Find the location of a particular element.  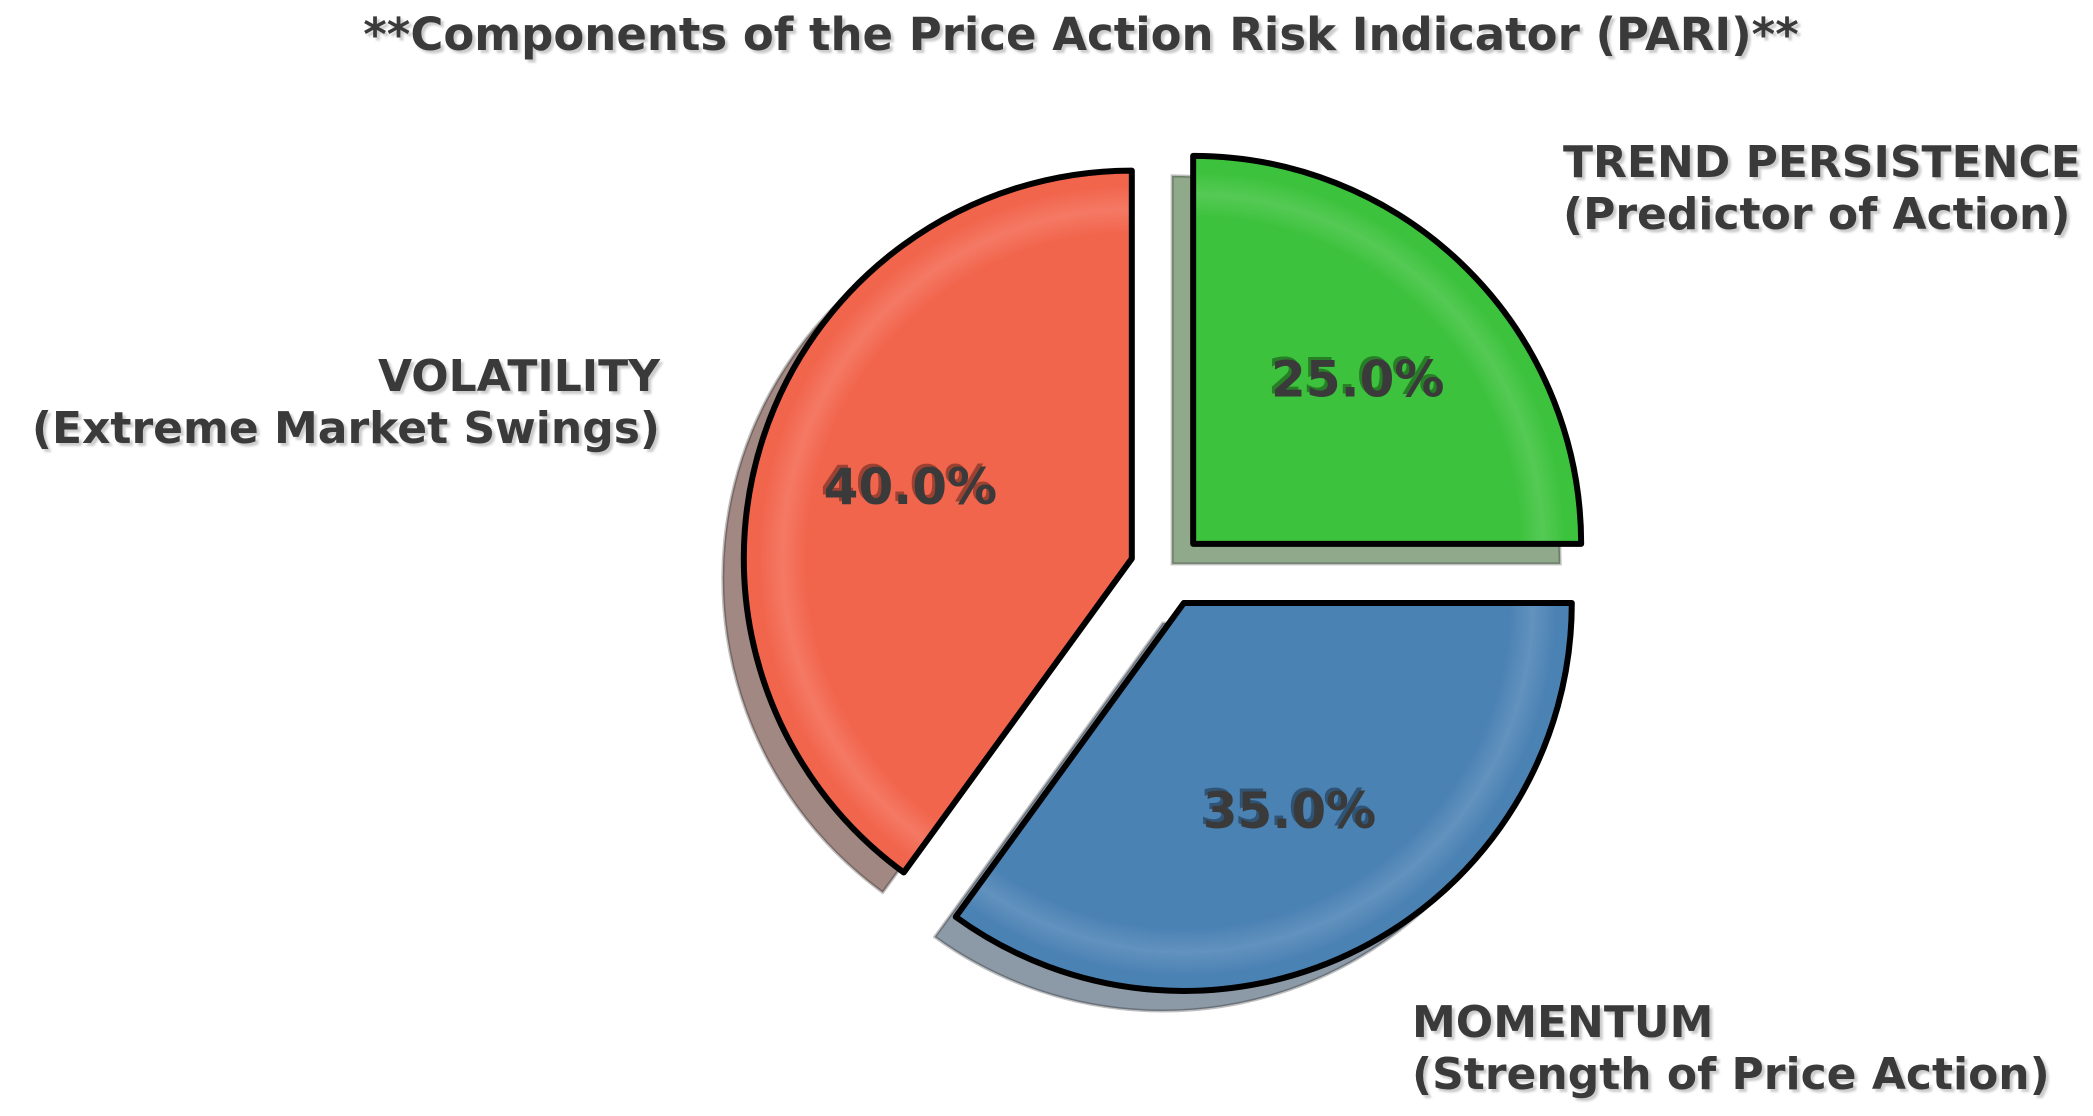

label-trend-persistence-line2: (Predictor of Action) is located at coordinates (1817, 214).